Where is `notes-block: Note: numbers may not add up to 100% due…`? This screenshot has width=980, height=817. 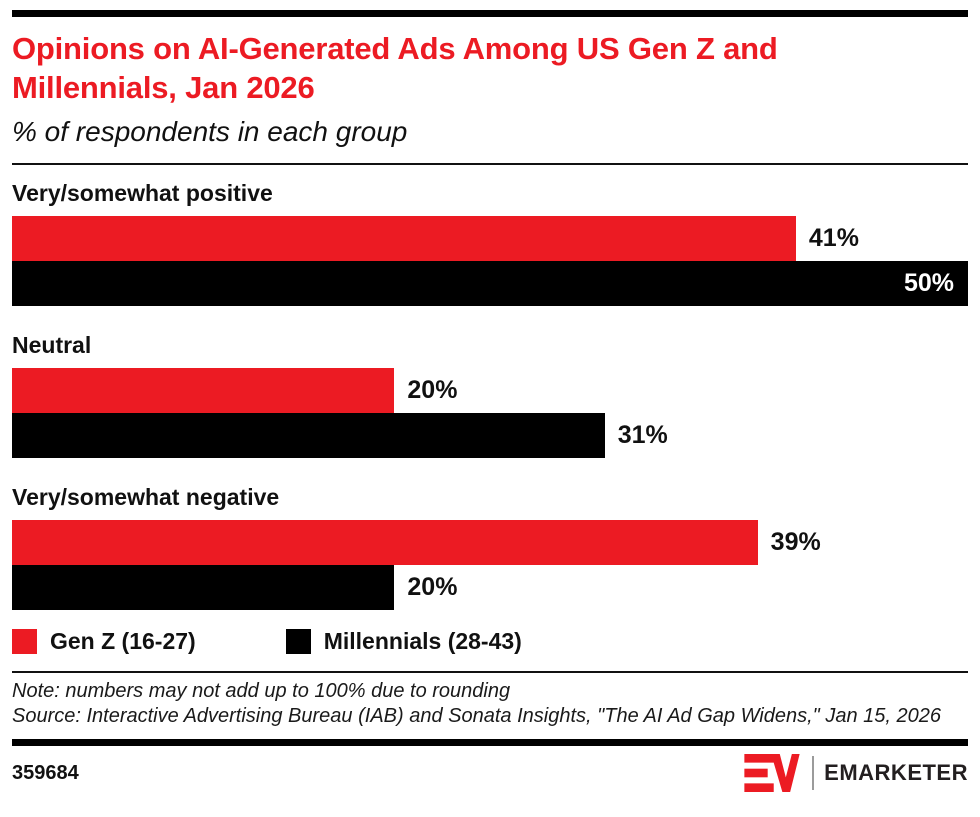
notes-block: Note: numbers may not add up to 100% due… is located at coordinates (490, 704).